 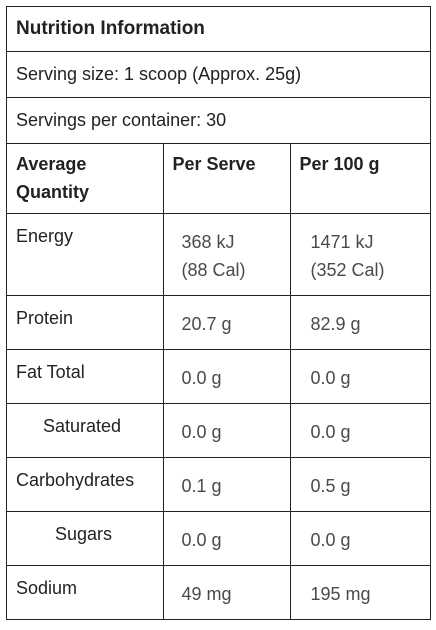 What do you see at coordinates (85, 538) in the screenshot?
I see `nutrient-label: Sugars` at bounding box center [85, 538].